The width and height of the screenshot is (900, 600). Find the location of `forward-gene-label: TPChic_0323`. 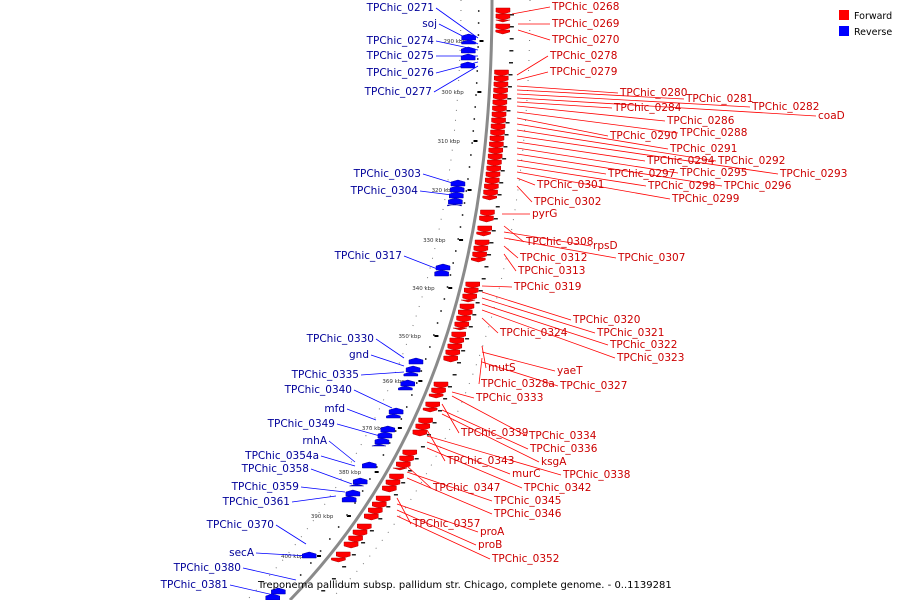

forward-gene-label: TPChic_0323 is located at coordinates (650, 358).